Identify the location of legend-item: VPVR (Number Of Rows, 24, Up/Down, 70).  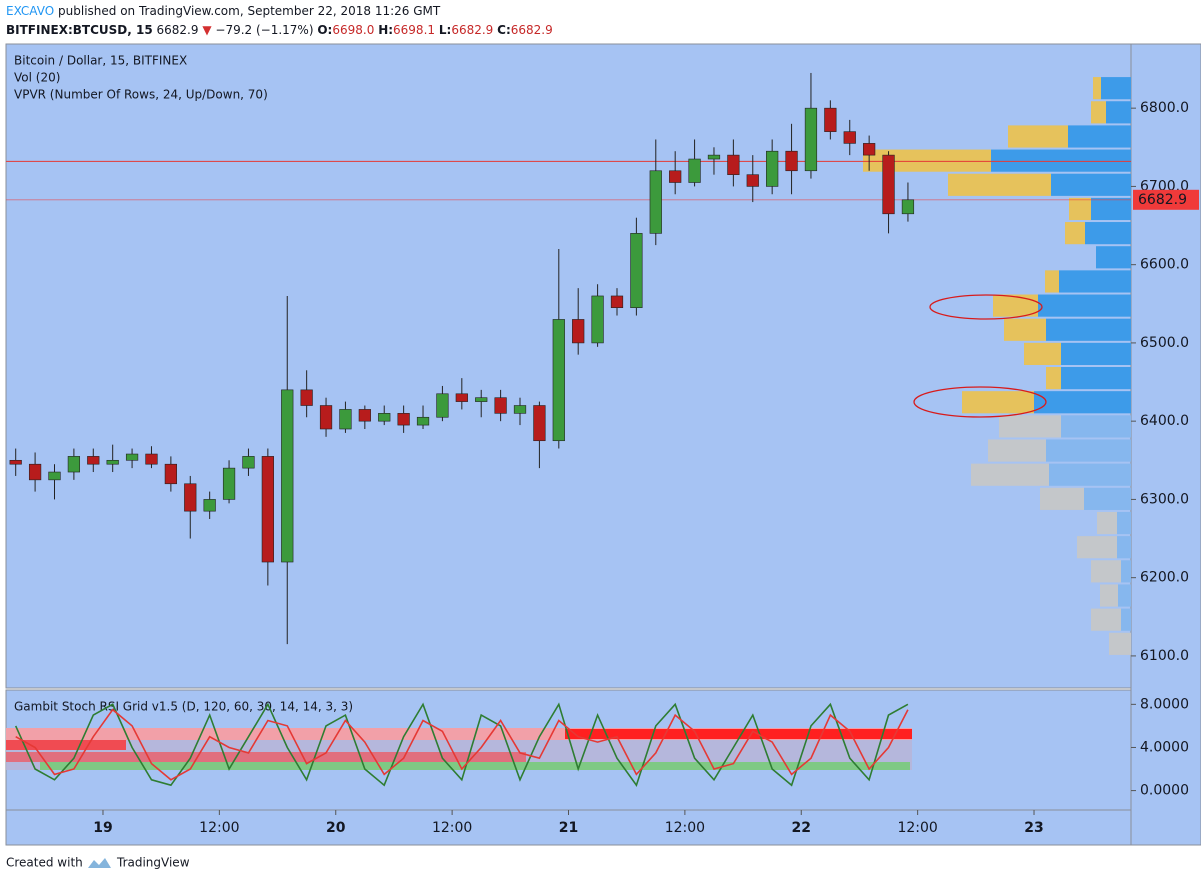
(141, 95).